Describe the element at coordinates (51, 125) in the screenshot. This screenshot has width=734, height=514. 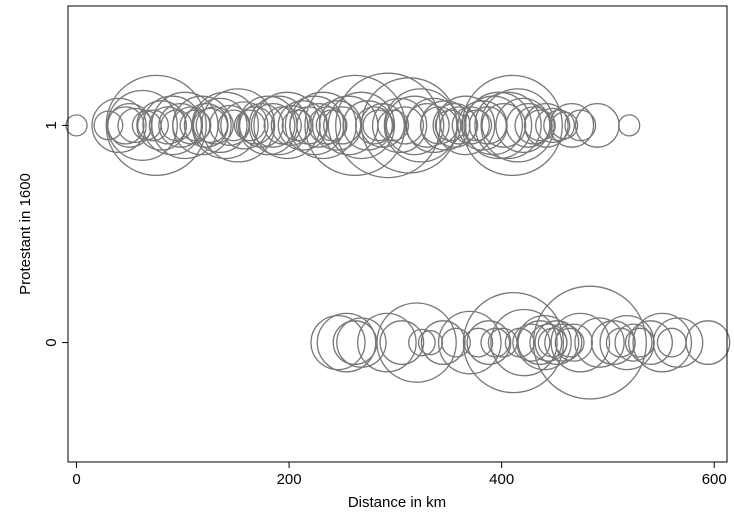
I see `y-tick-label-1: 1` at that location.